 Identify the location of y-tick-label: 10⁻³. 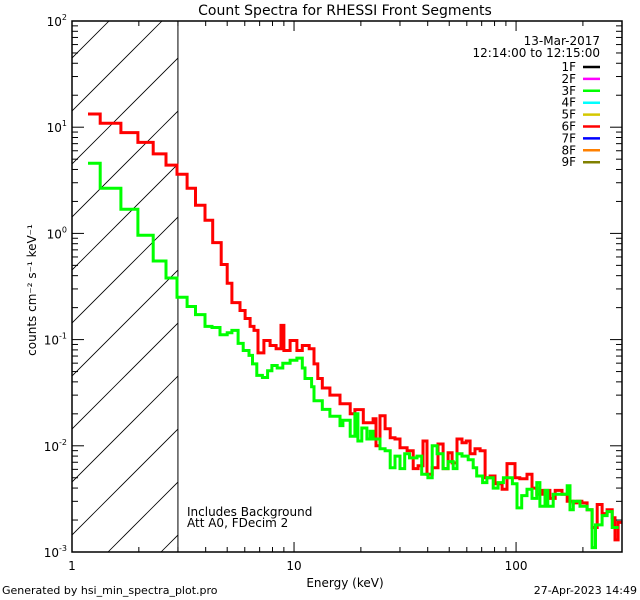
(55, 552).